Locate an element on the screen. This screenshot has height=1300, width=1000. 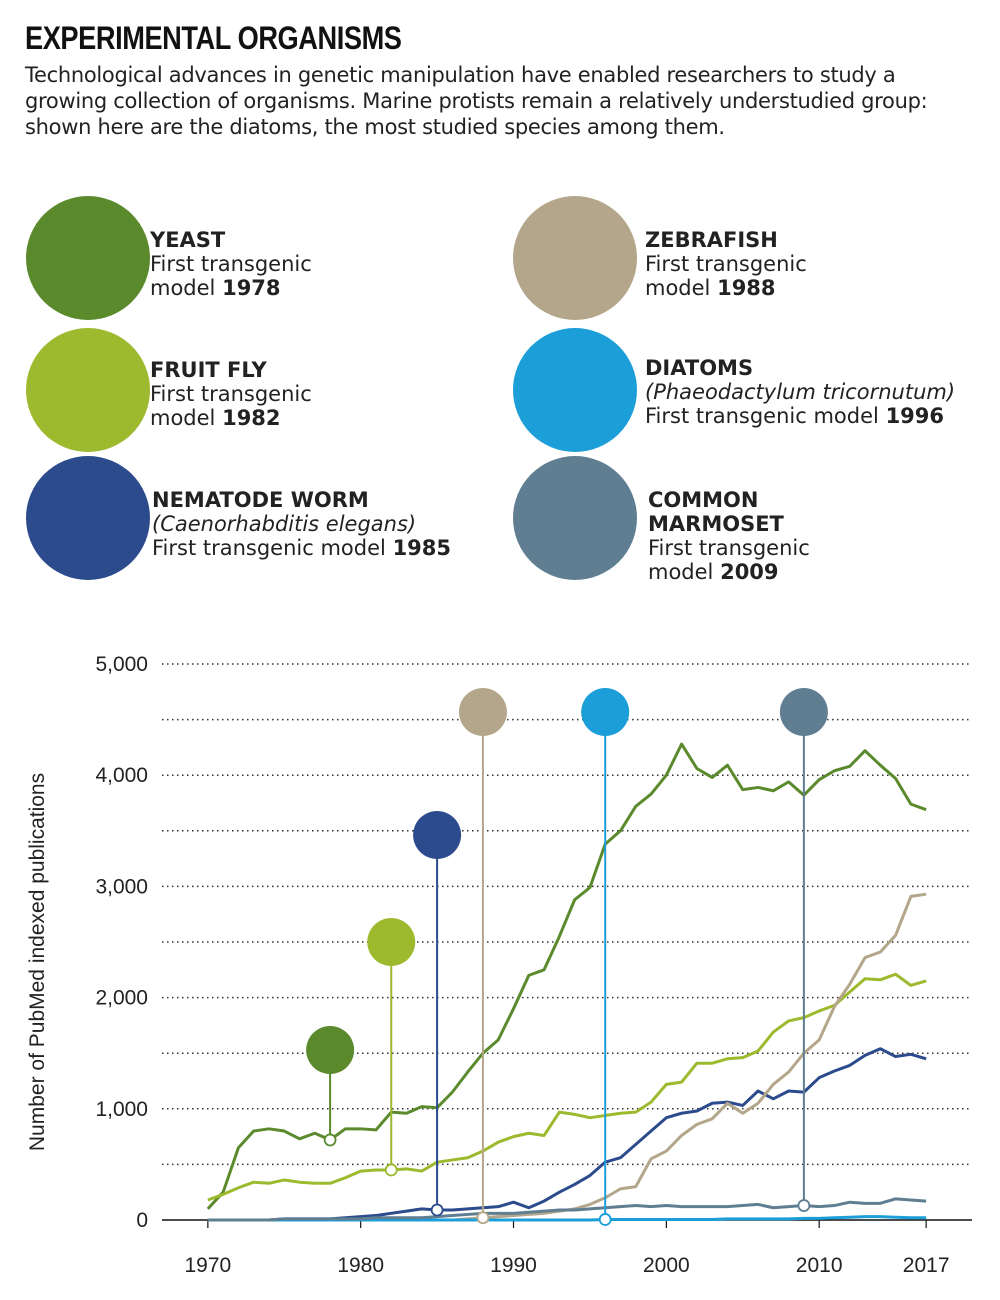
organism-entry: YEAST First transgenic model 1978 is located at coordinates (250, 264).